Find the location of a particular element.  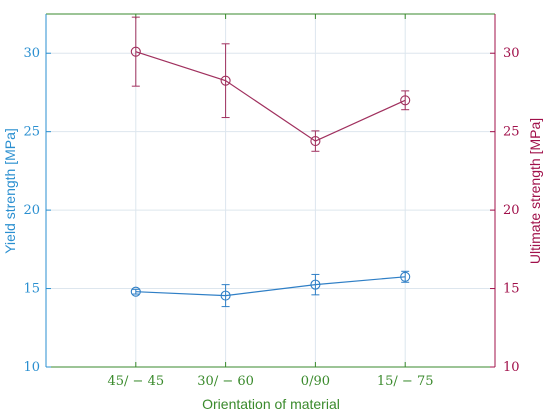

right-tick-label: 15 is located at coordinates (511, 289).